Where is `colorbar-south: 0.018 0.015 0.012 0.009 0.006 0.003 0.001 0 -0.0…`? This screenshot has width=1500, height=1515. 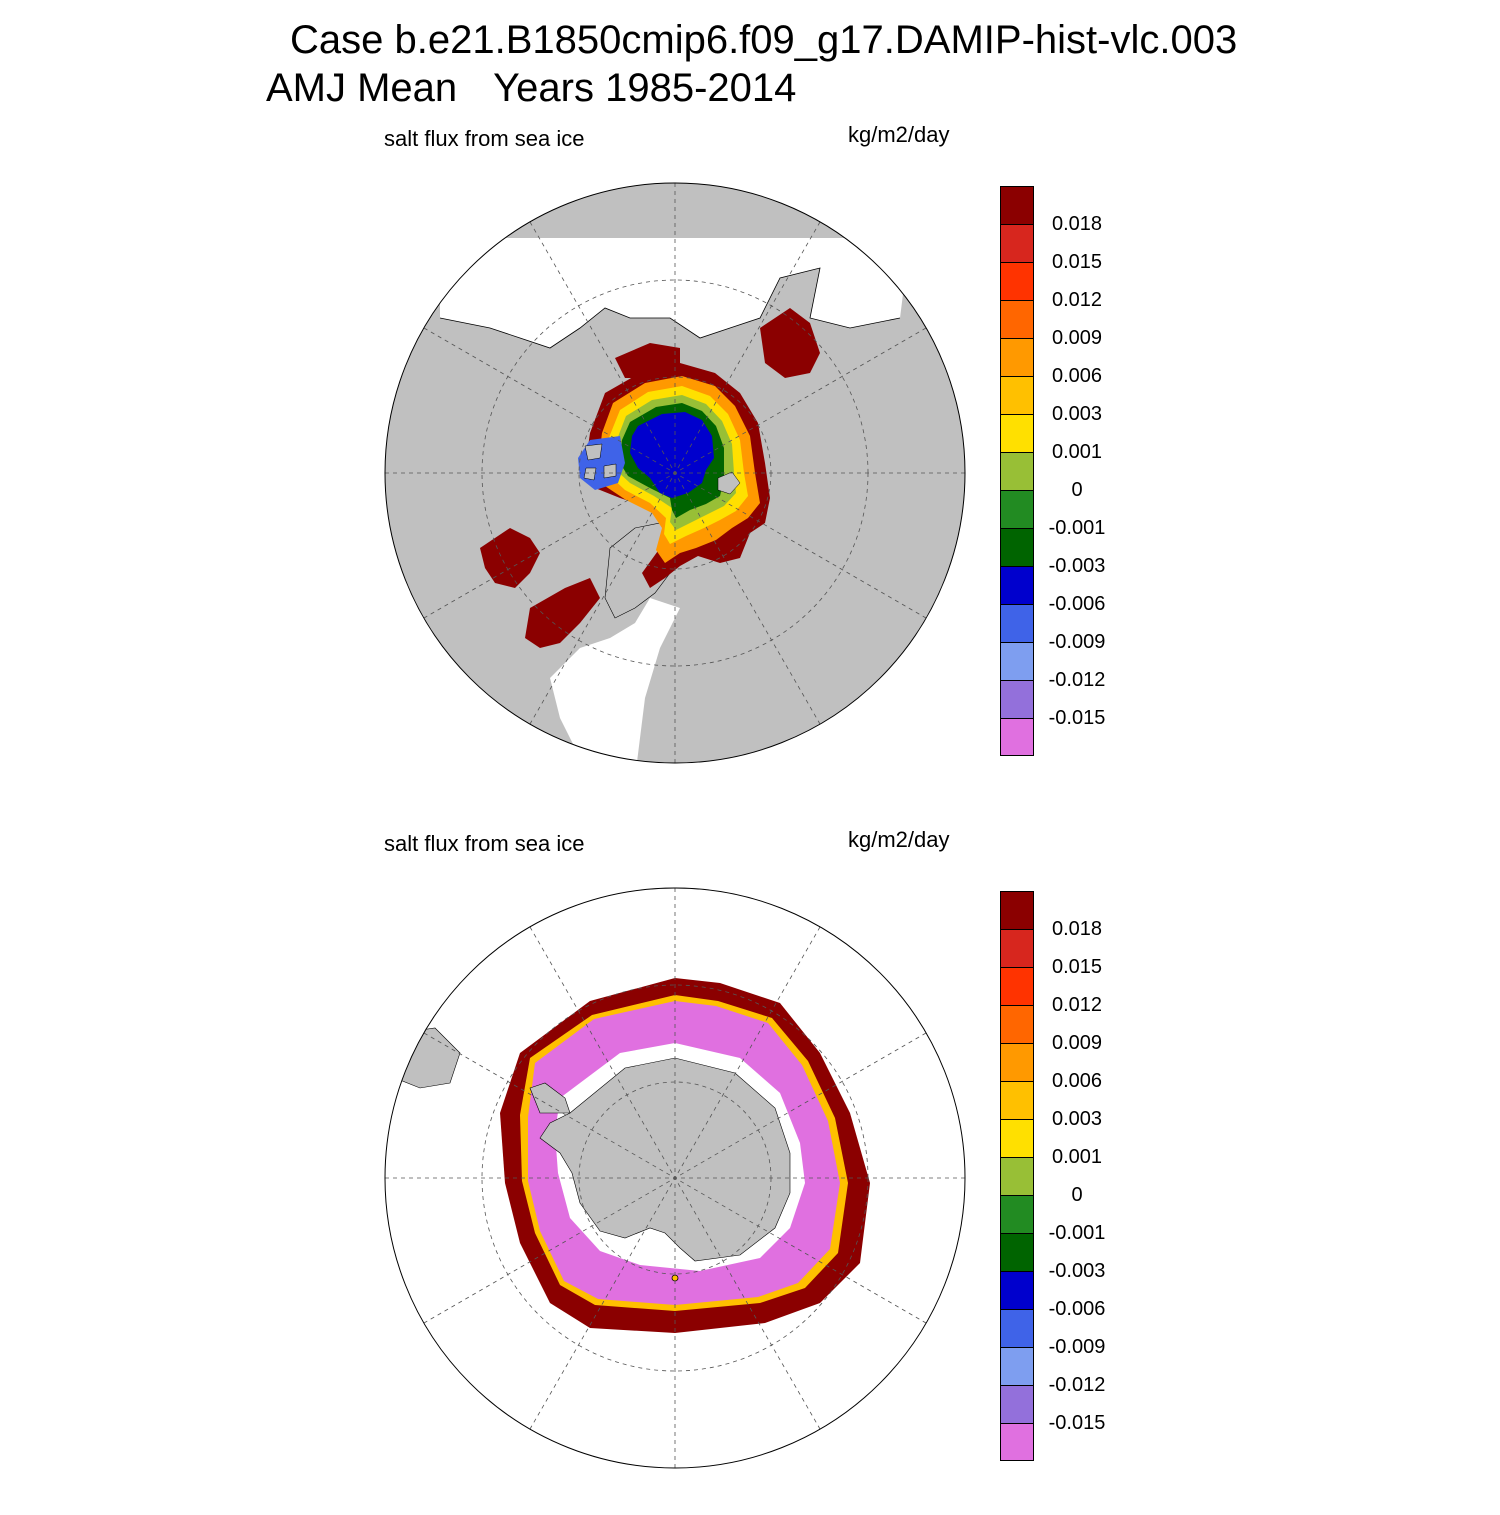 colorbar-south: 0.018 0.015 0.012 0.009 0.006 0.003 0.001 0 -0.0… is located at coordinates (1060, 1177).